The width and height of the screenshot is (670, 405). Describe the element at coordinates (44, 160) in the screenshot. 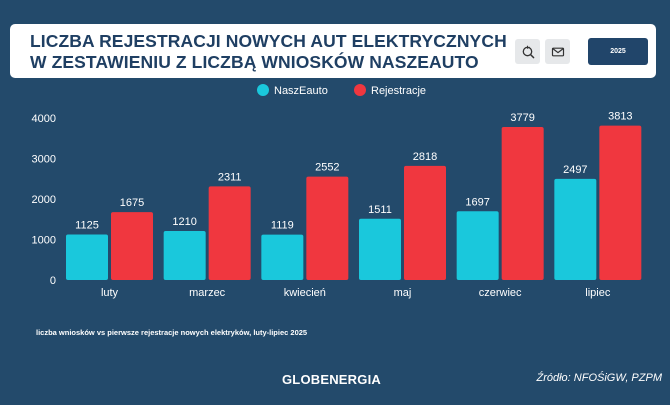

I see `y-tick-label: 3000` at that location.